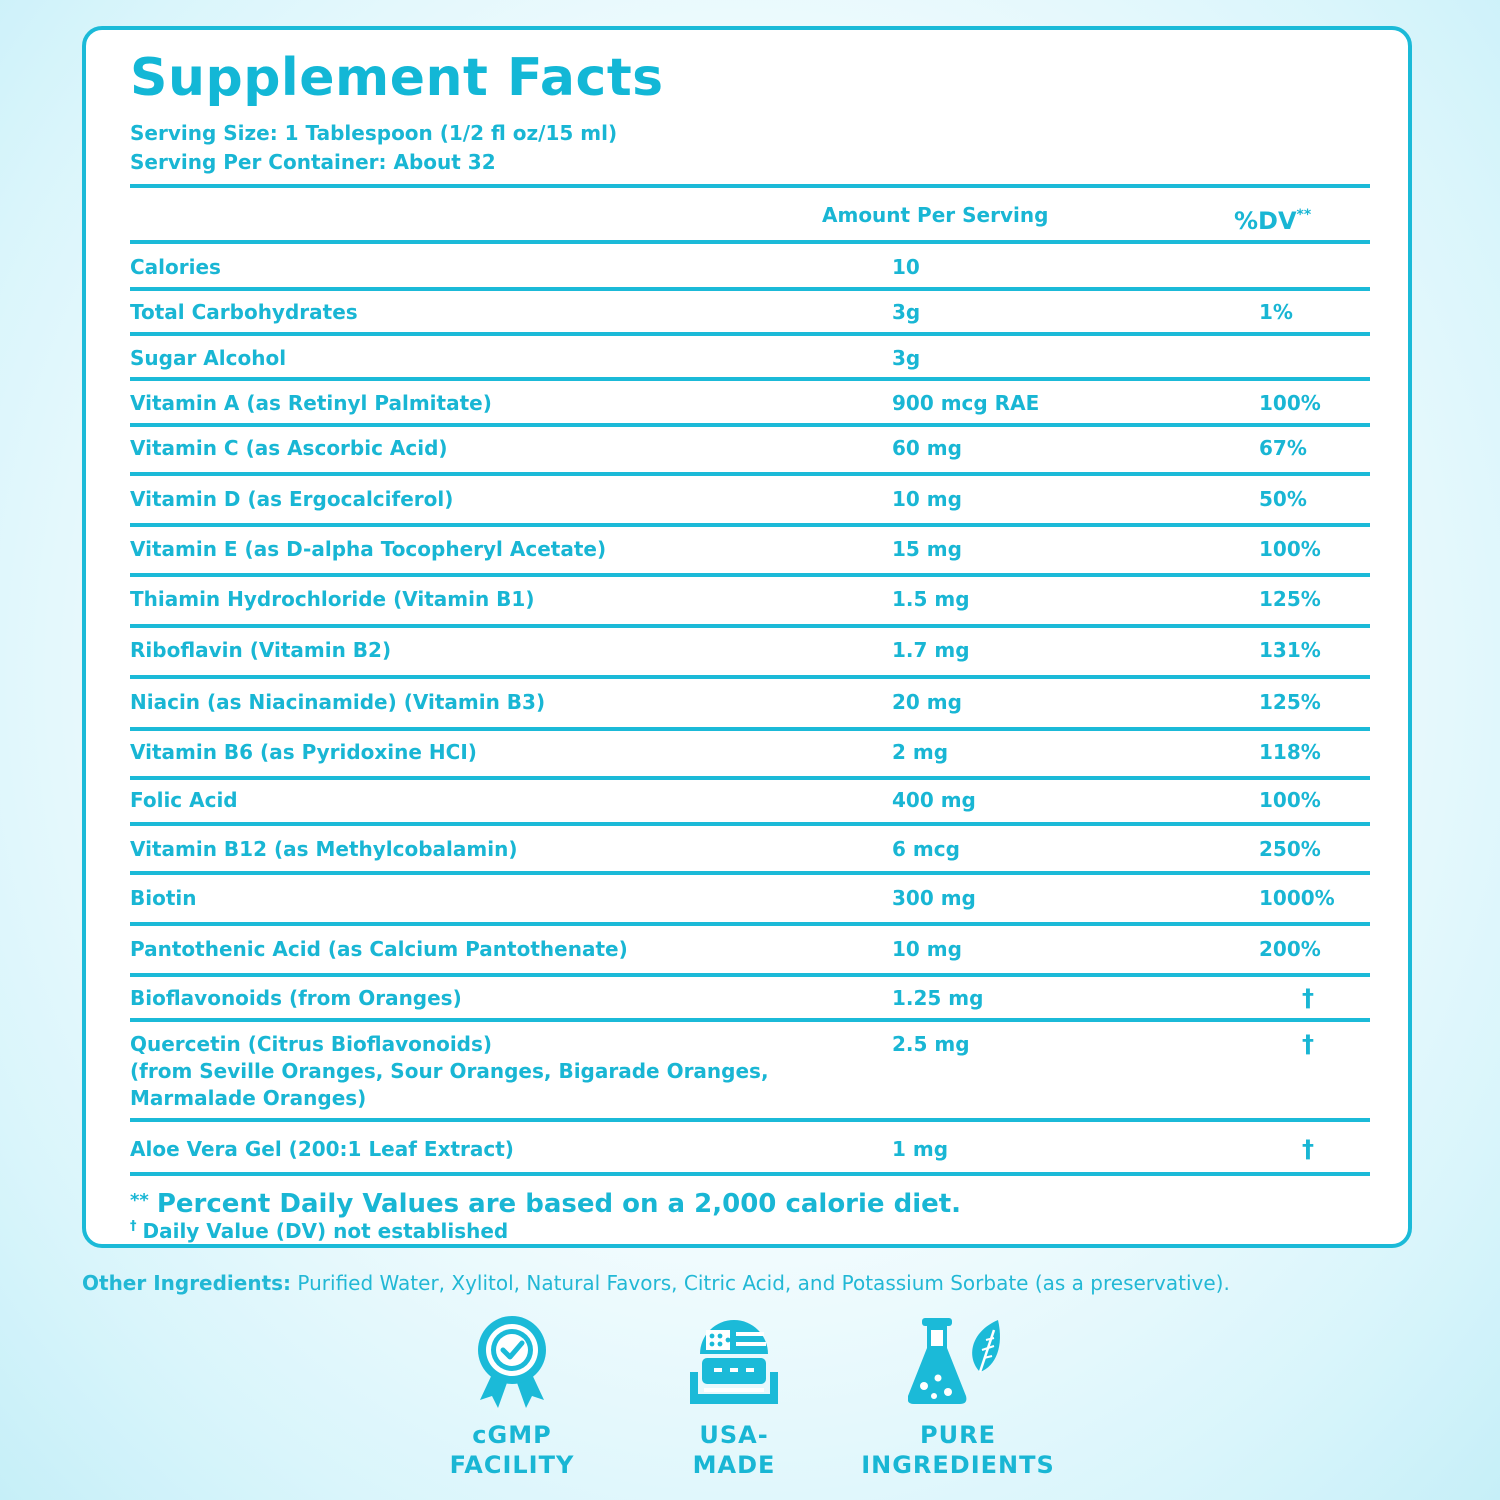 Image resolution: width=1500 pixels, height=1500 pixels. Describe the element at coordinates (512, 1362) in the screenshot. I see `certified-seal-icon` at that location.